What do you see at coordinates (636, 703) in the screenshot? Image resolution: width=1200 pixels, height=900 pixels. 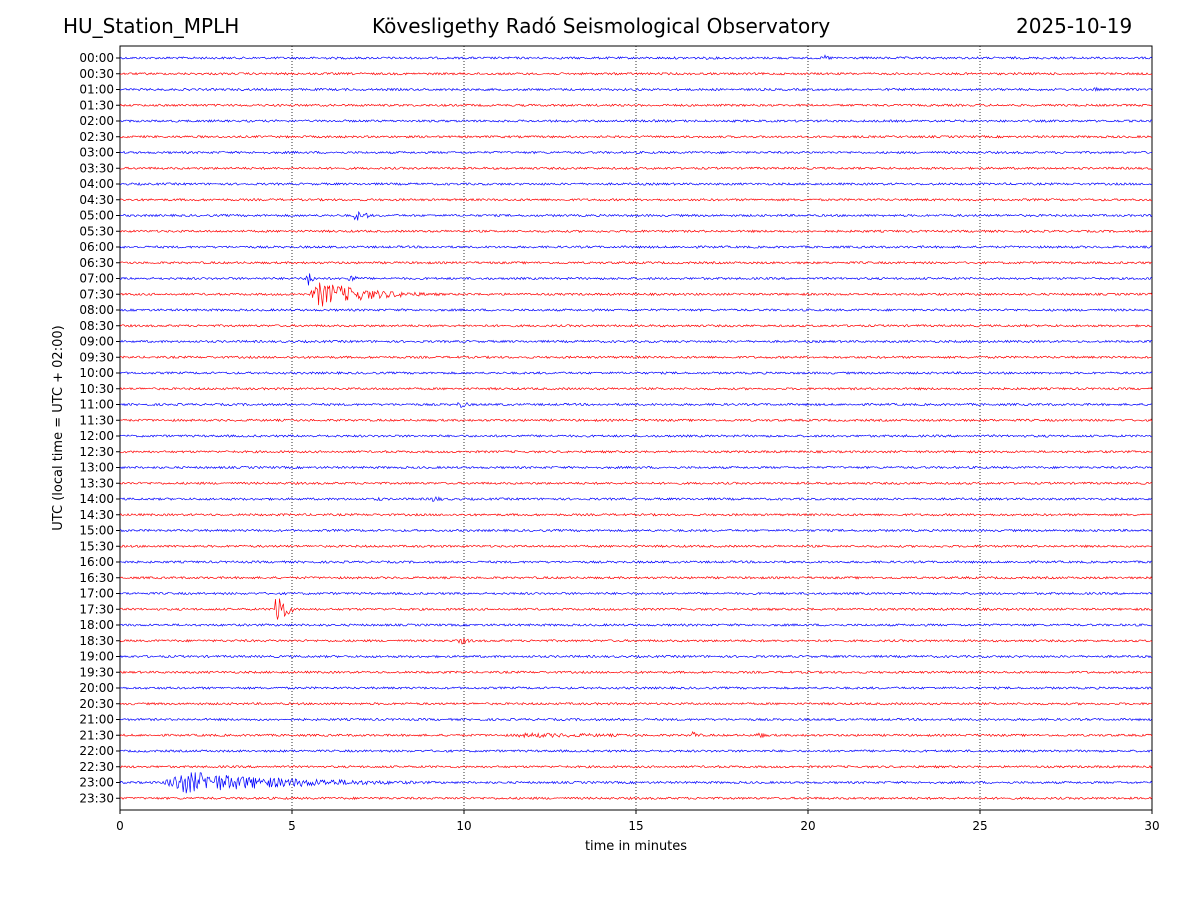 I see `trace-2030` at bounding box center [636, 703].